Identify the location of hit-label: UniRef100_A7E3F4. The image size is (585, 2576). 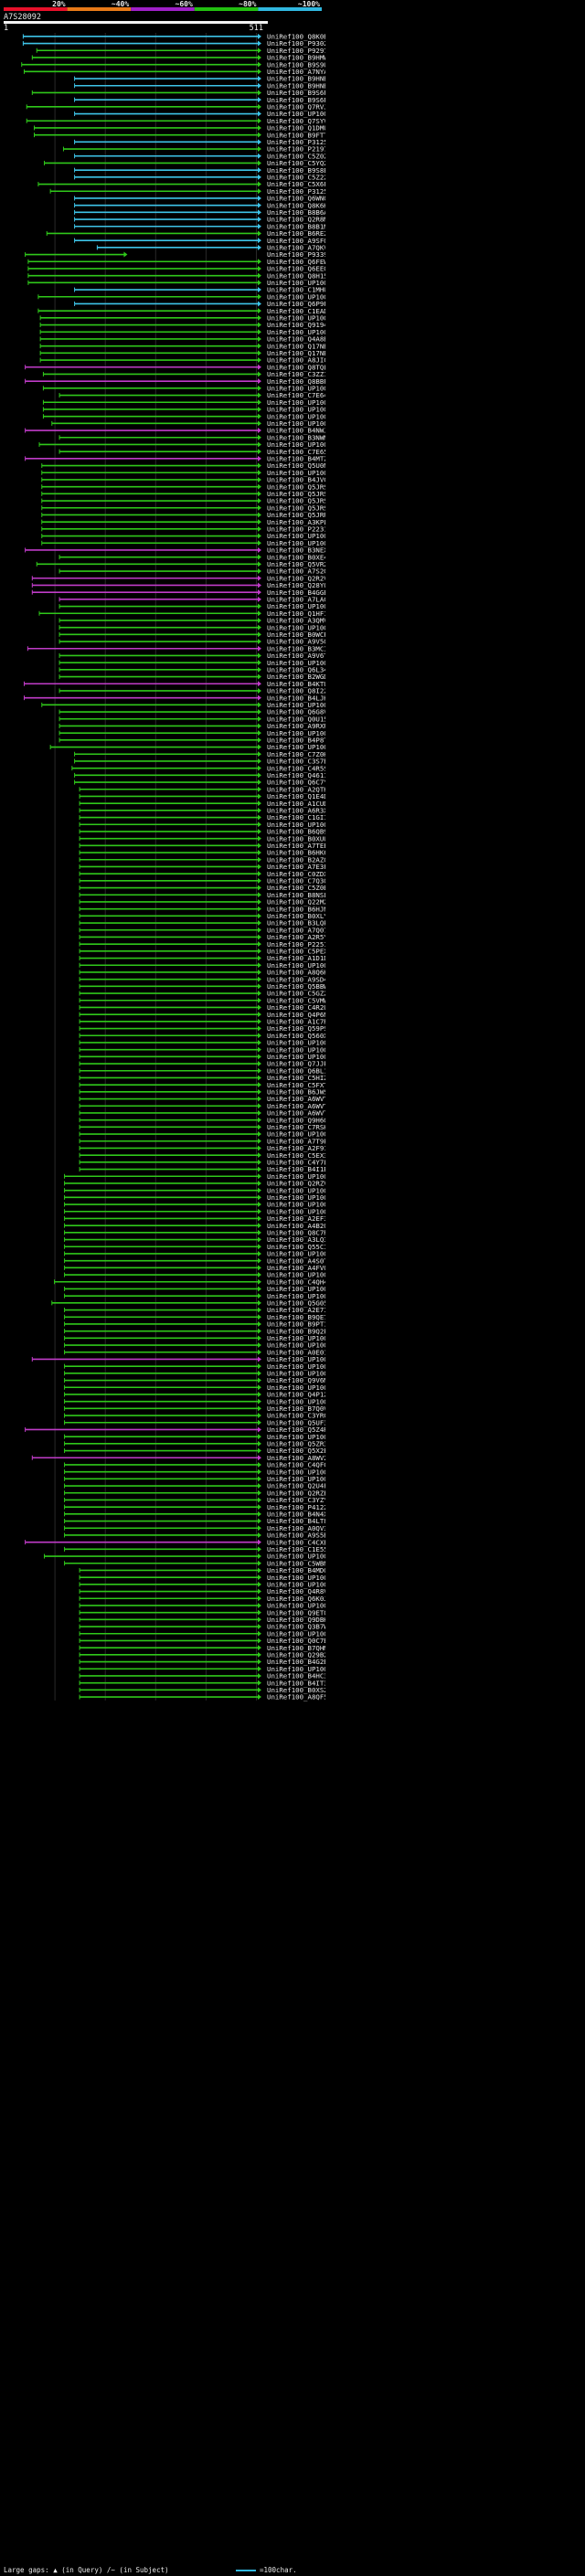
(296, 867).